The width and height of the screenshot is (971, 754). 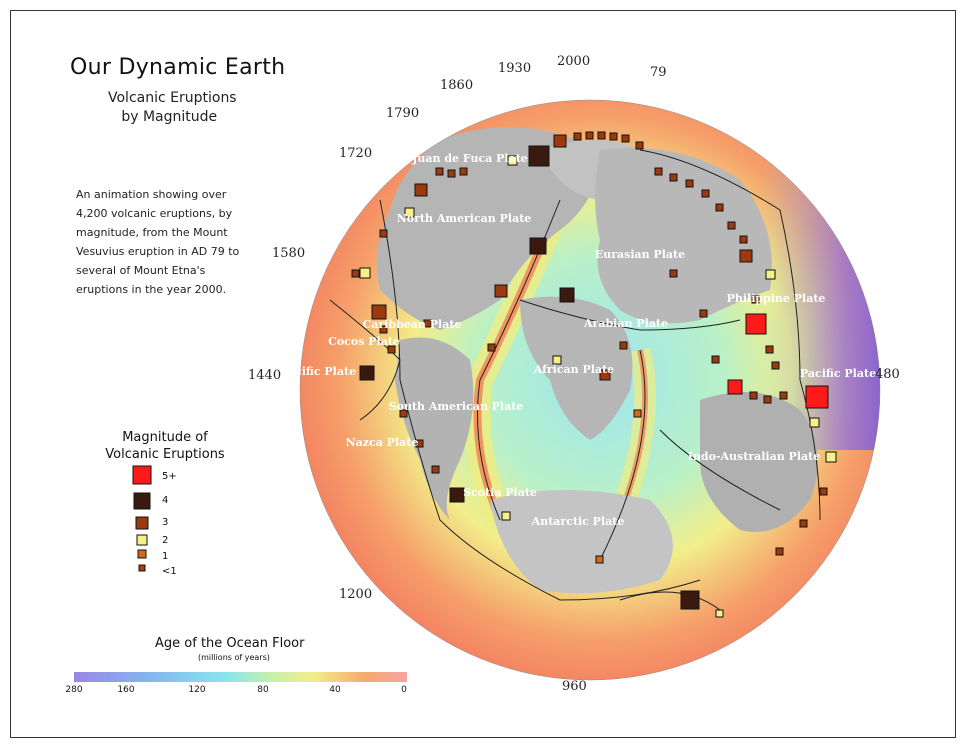 What do you see at coordinates (500, 492) in the screenshot?
I see `plate-label: Scotia Plate` at bounding box center [500, 492].